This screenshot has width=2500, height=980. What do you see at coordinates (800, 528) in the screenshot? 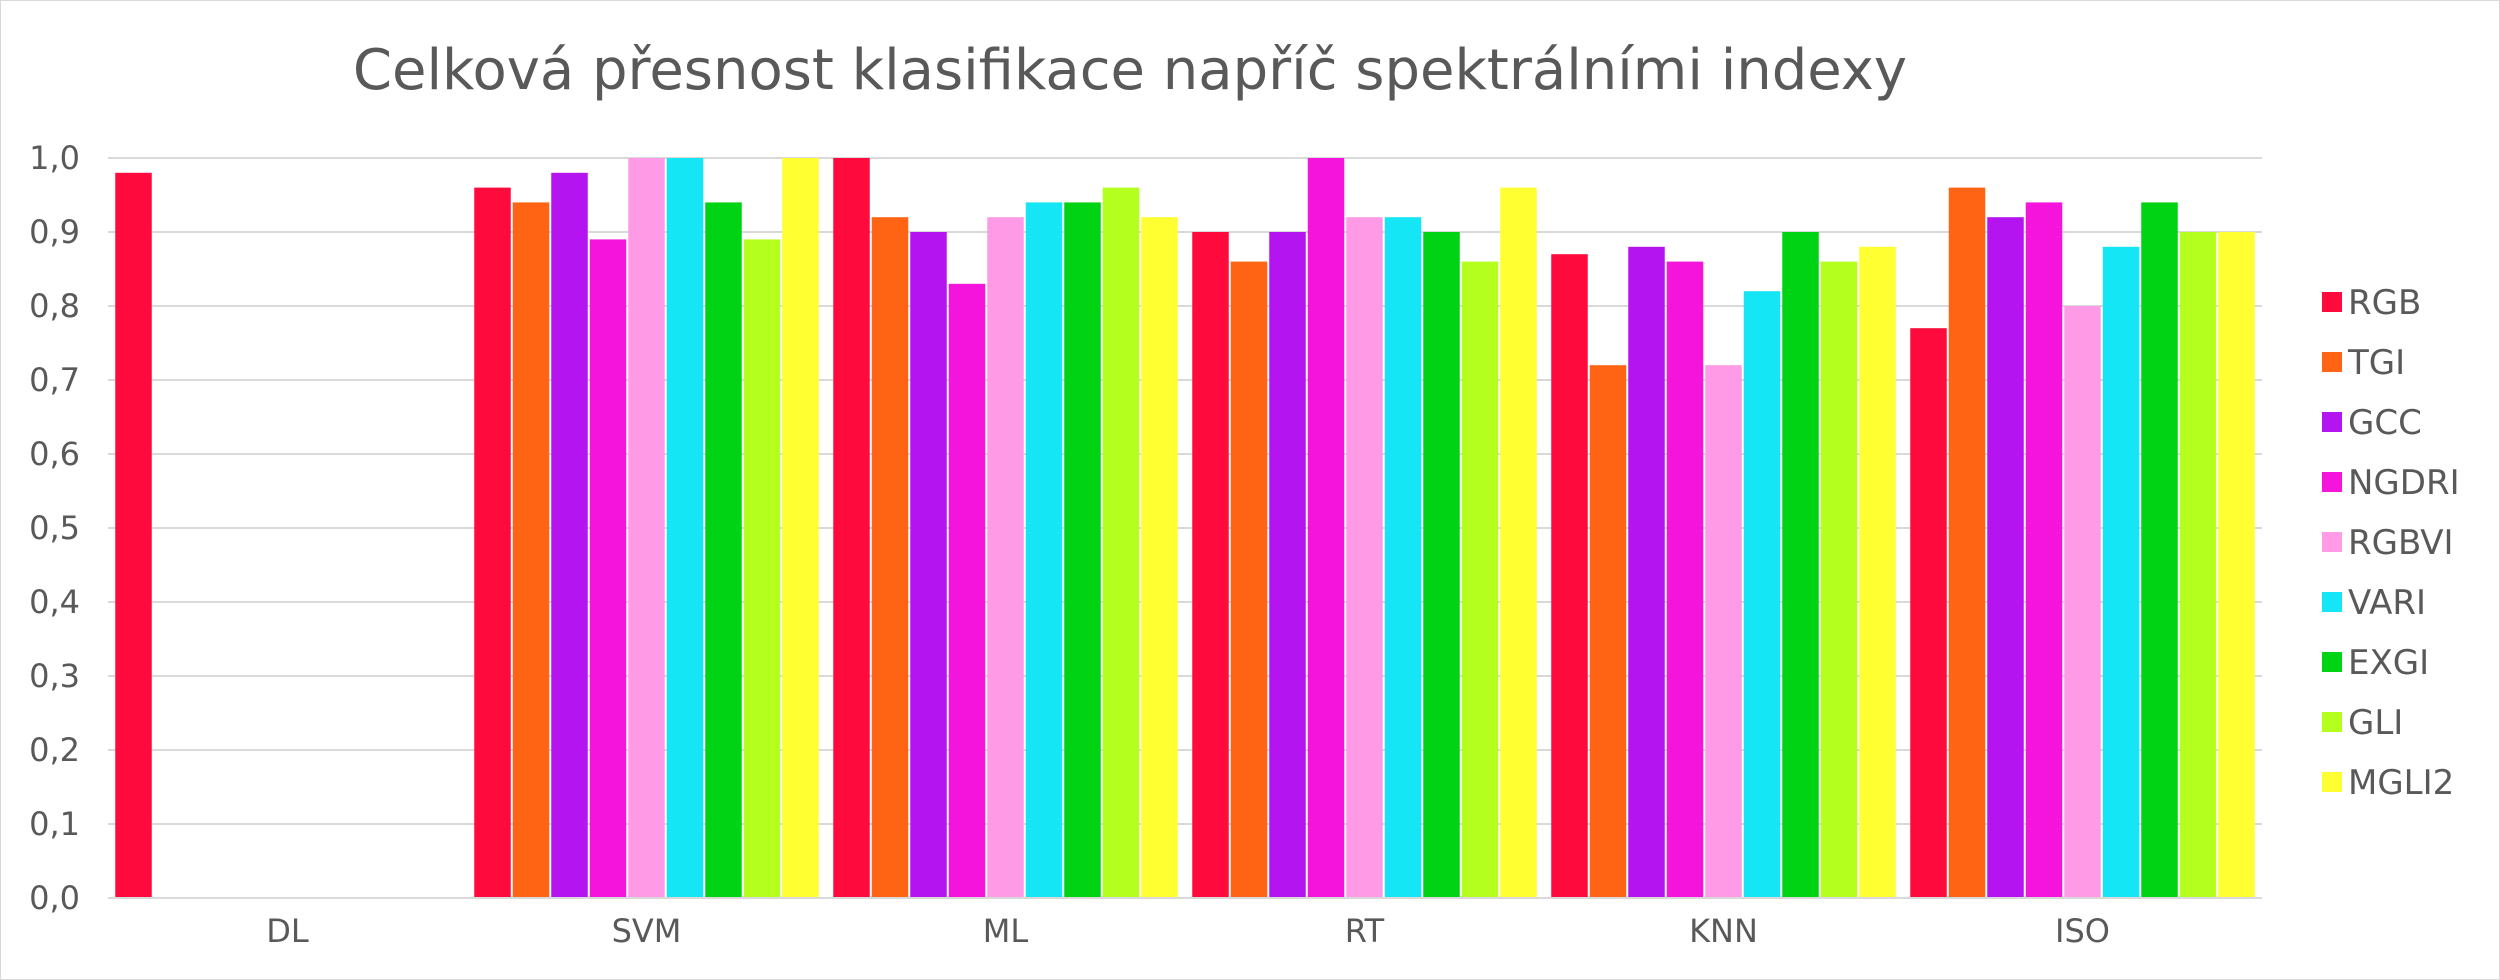
I see `bar-mgli2-svm` at bounding box center [800, 528].